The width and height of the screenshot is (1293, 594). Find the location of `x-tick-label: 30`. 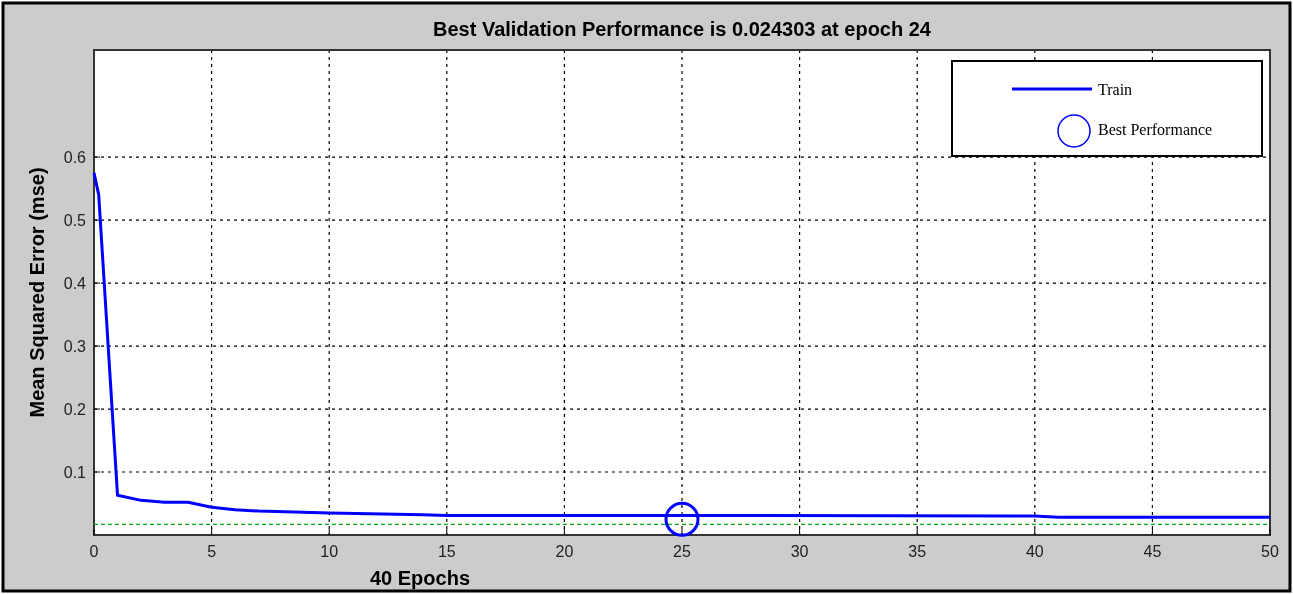

x-tick-label: 30 is located at coordinates (799, 551).